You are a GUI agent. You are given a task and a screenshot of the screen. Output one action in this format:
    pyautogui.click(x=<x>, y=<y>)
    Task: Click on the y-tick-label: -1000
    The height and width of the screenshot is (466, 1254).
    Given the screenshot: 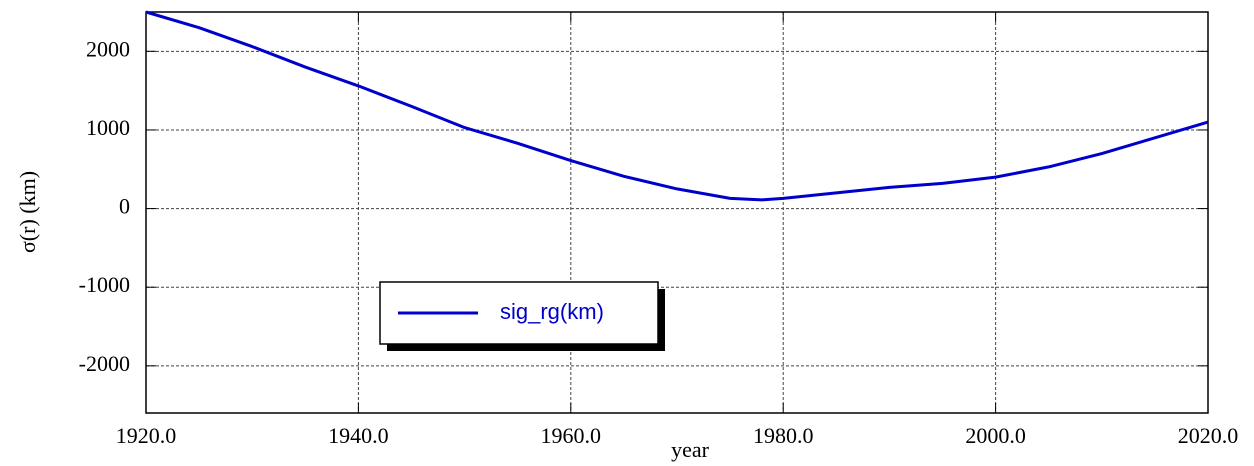 What is the action you would take?
    pyautogui.click(x=104, y=284)
    